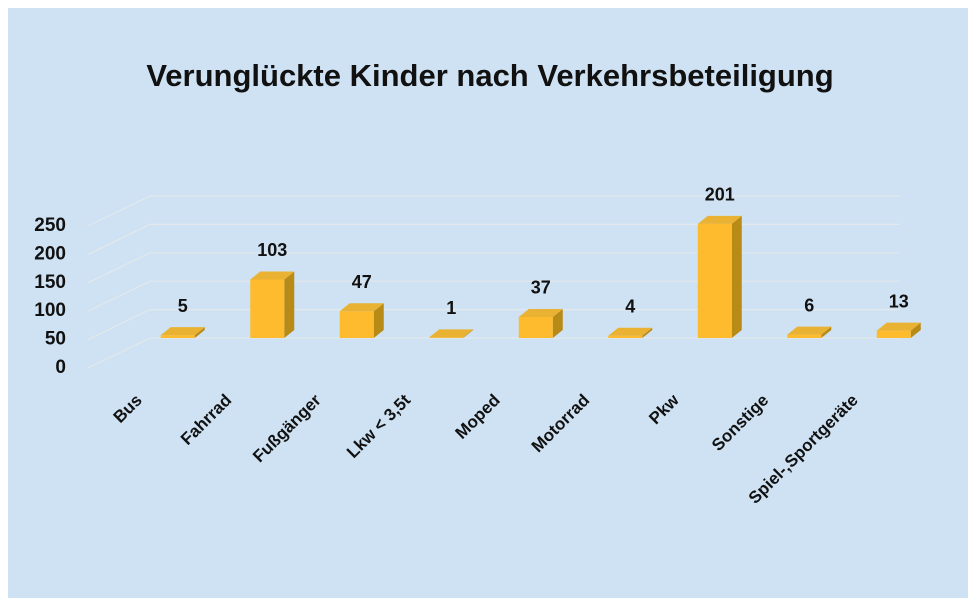 This screenshot has width=979, height=613. What do you see at coordinates (50, 225) in the screenshot?
I see `y-tick-label: 250` at bounding box center [50, 225].